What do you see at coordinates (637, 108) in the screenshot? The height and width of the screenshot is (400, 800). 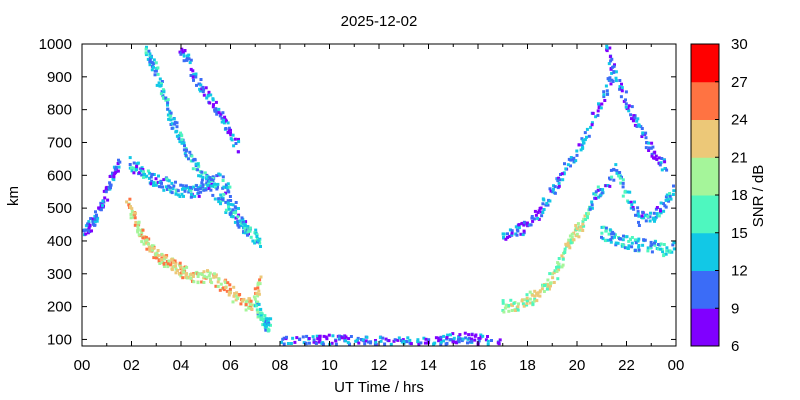 I see `echo-trace` at bounding box center [637, 108].